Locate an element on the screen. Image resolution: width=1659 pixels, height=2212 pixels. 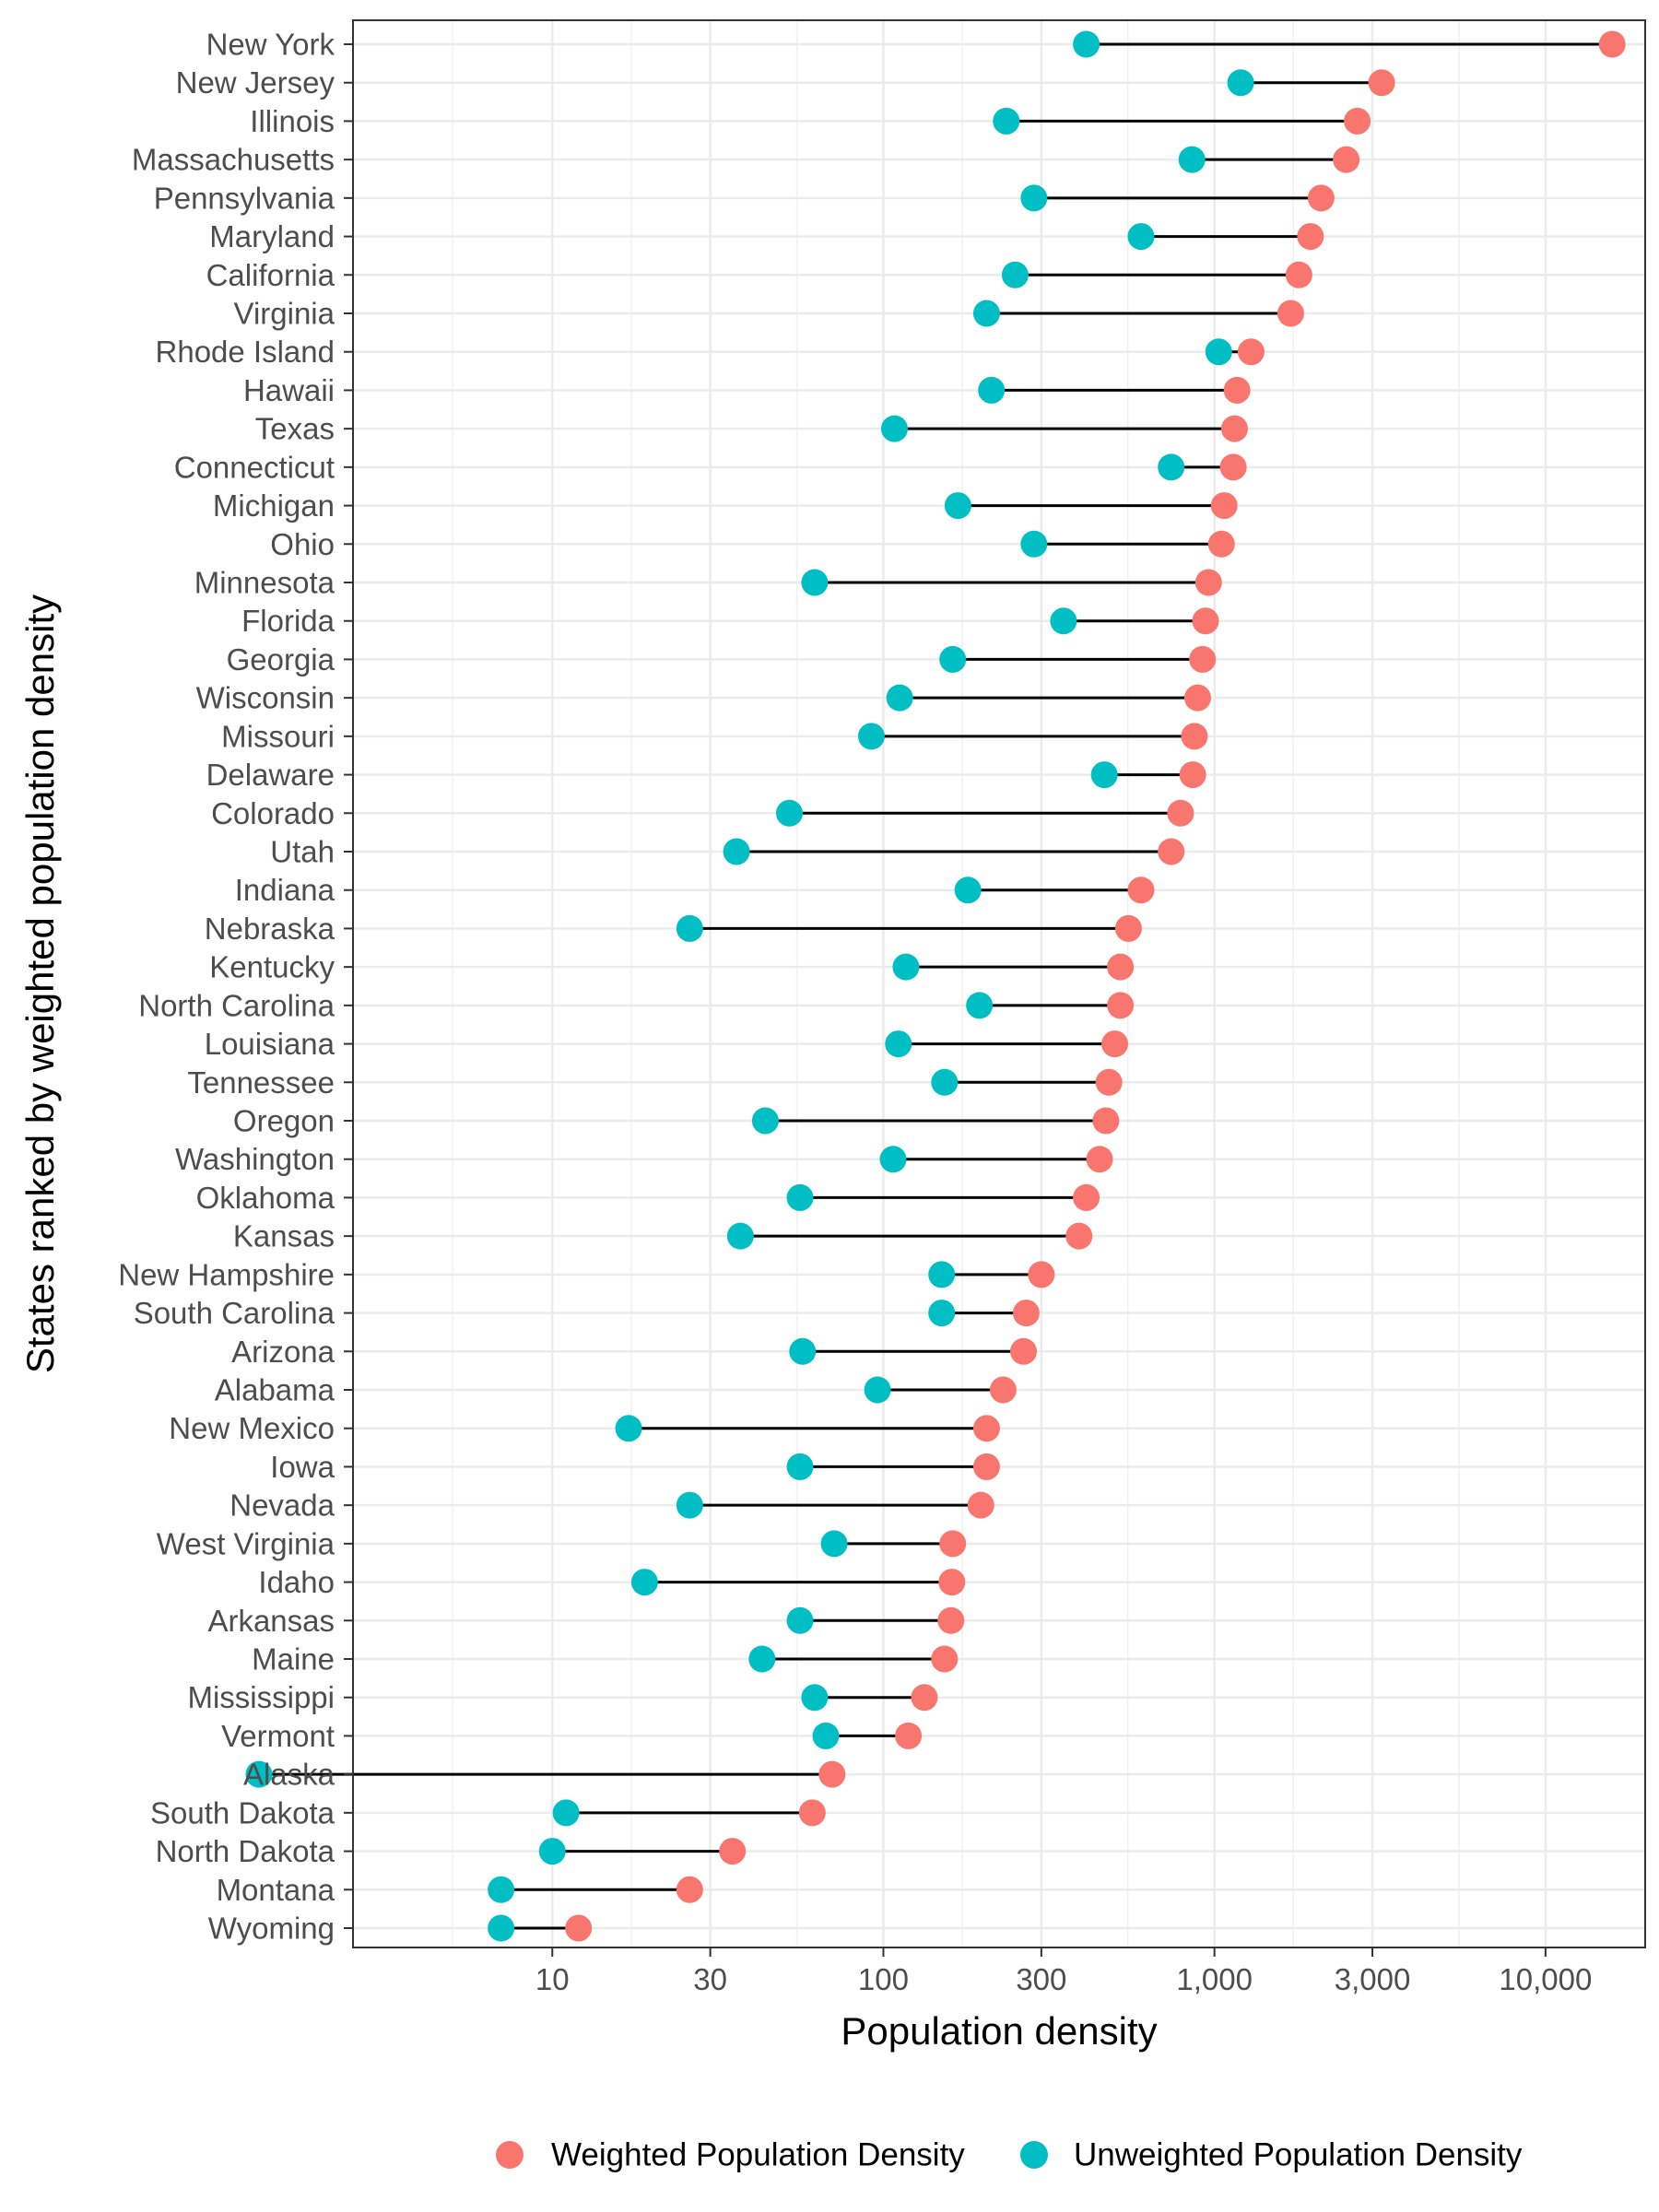
point-unweighted-pennsylvania is located at coordinates (1034, 198).